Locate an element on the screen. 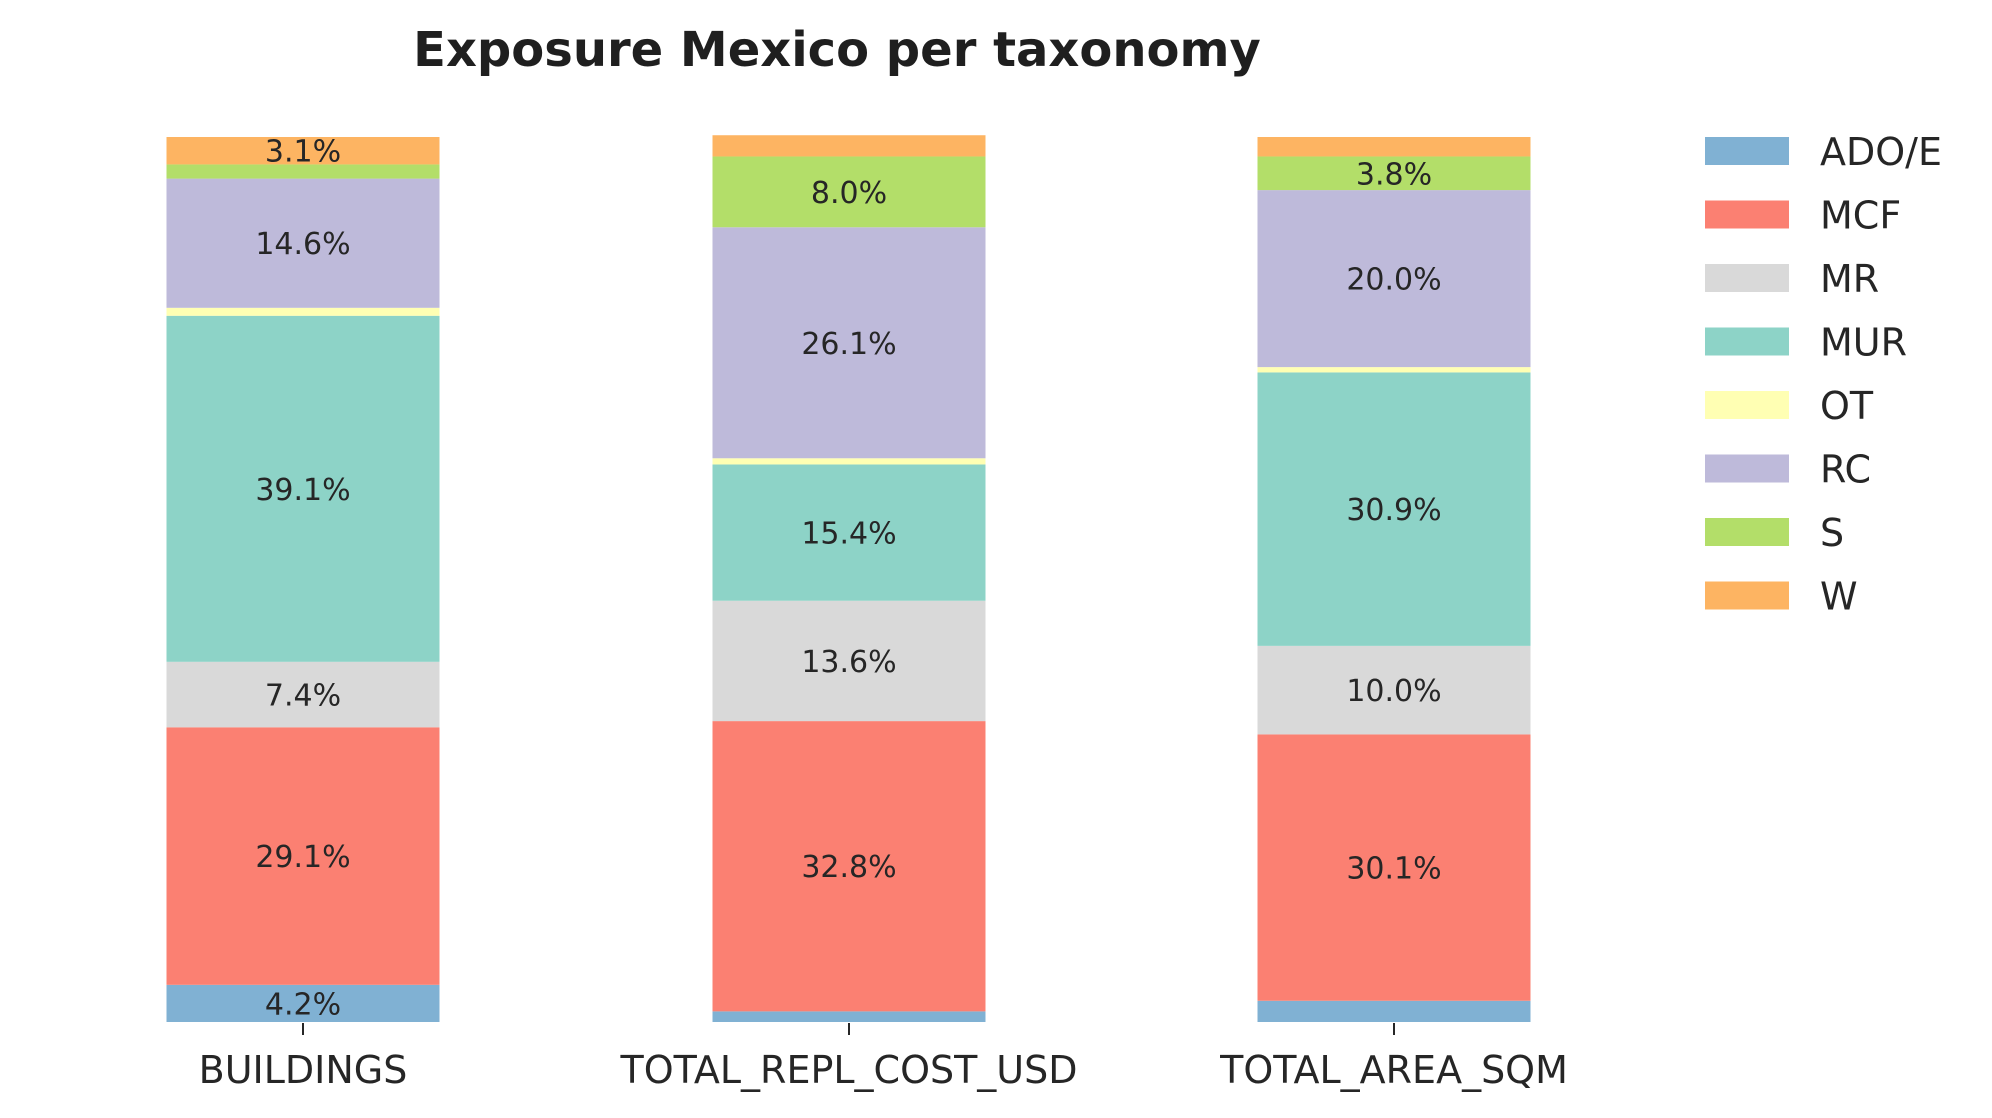  bar-segment-total-area-sqm-s is located at coordinates (1394, 173).